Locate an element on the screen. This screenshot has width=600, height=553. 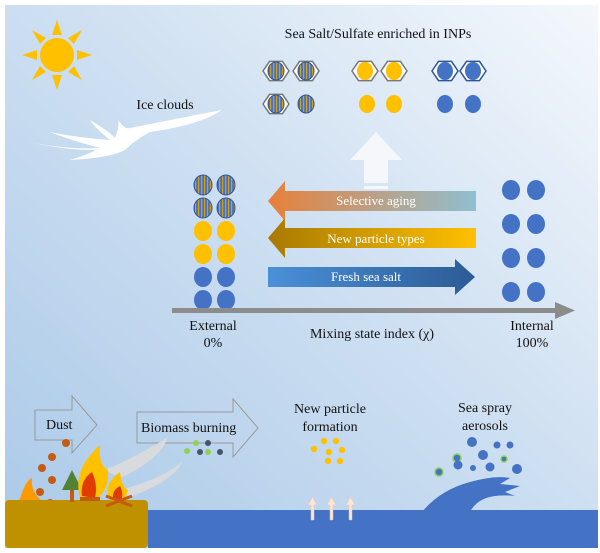
npf-label-line2: formation is located at coordinates (329, 427).